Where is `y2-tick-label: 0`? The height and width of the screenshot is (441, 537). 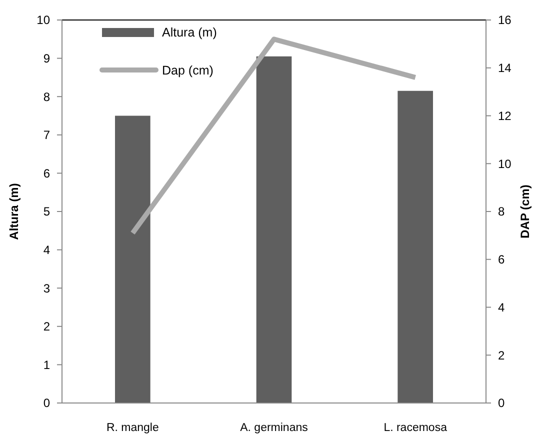
y2-tick-label: 0 is located at coordinates (501, 403).